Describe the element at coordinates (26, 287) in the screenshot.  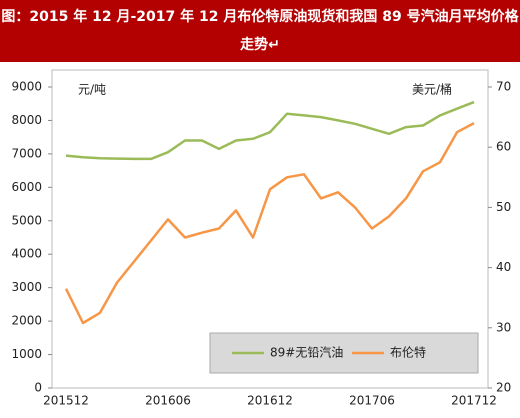
I see `y-tick-label: 3000` at that location.